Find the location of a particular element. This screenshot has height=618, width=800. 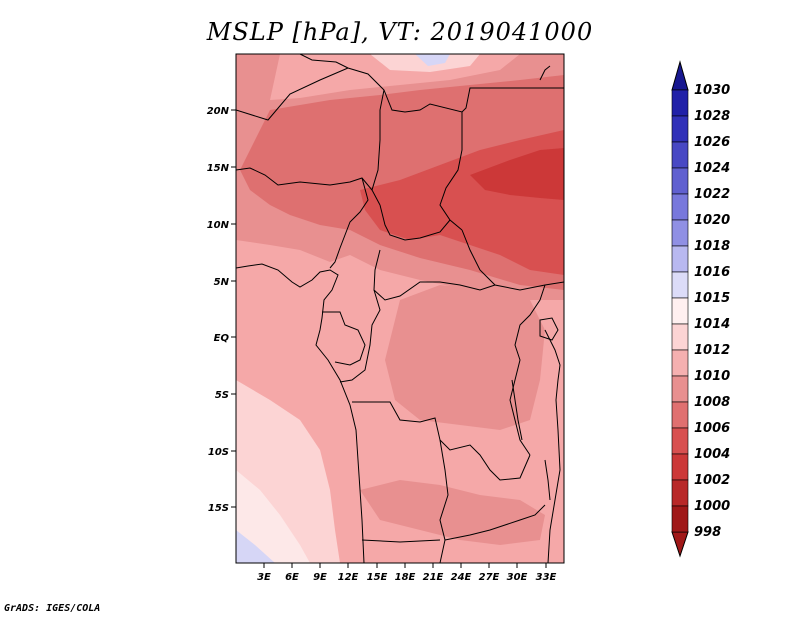

lake-tanganyika is located at coordinates (517, 410).